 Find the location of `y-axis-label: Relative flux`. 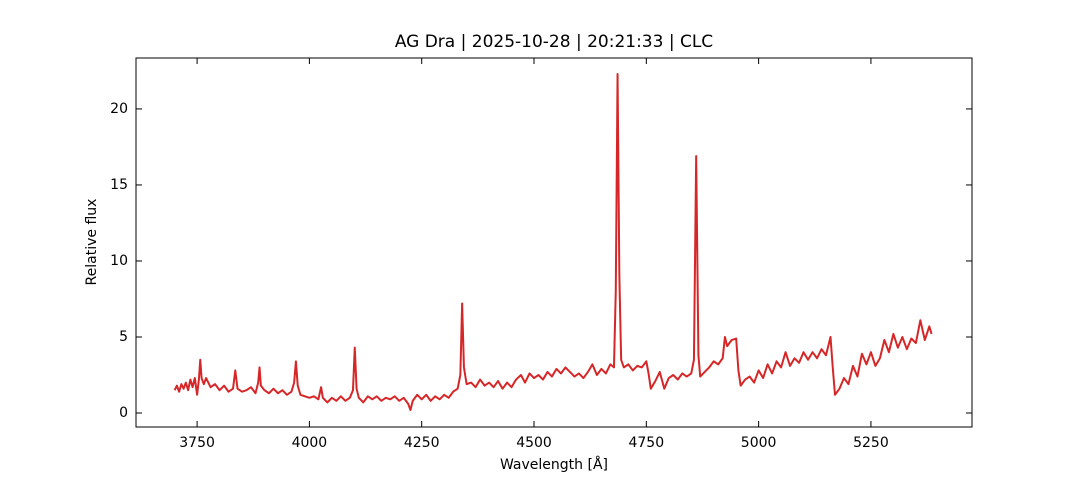

y-axis-label: Relative flux is located at coordinates (92, 242).